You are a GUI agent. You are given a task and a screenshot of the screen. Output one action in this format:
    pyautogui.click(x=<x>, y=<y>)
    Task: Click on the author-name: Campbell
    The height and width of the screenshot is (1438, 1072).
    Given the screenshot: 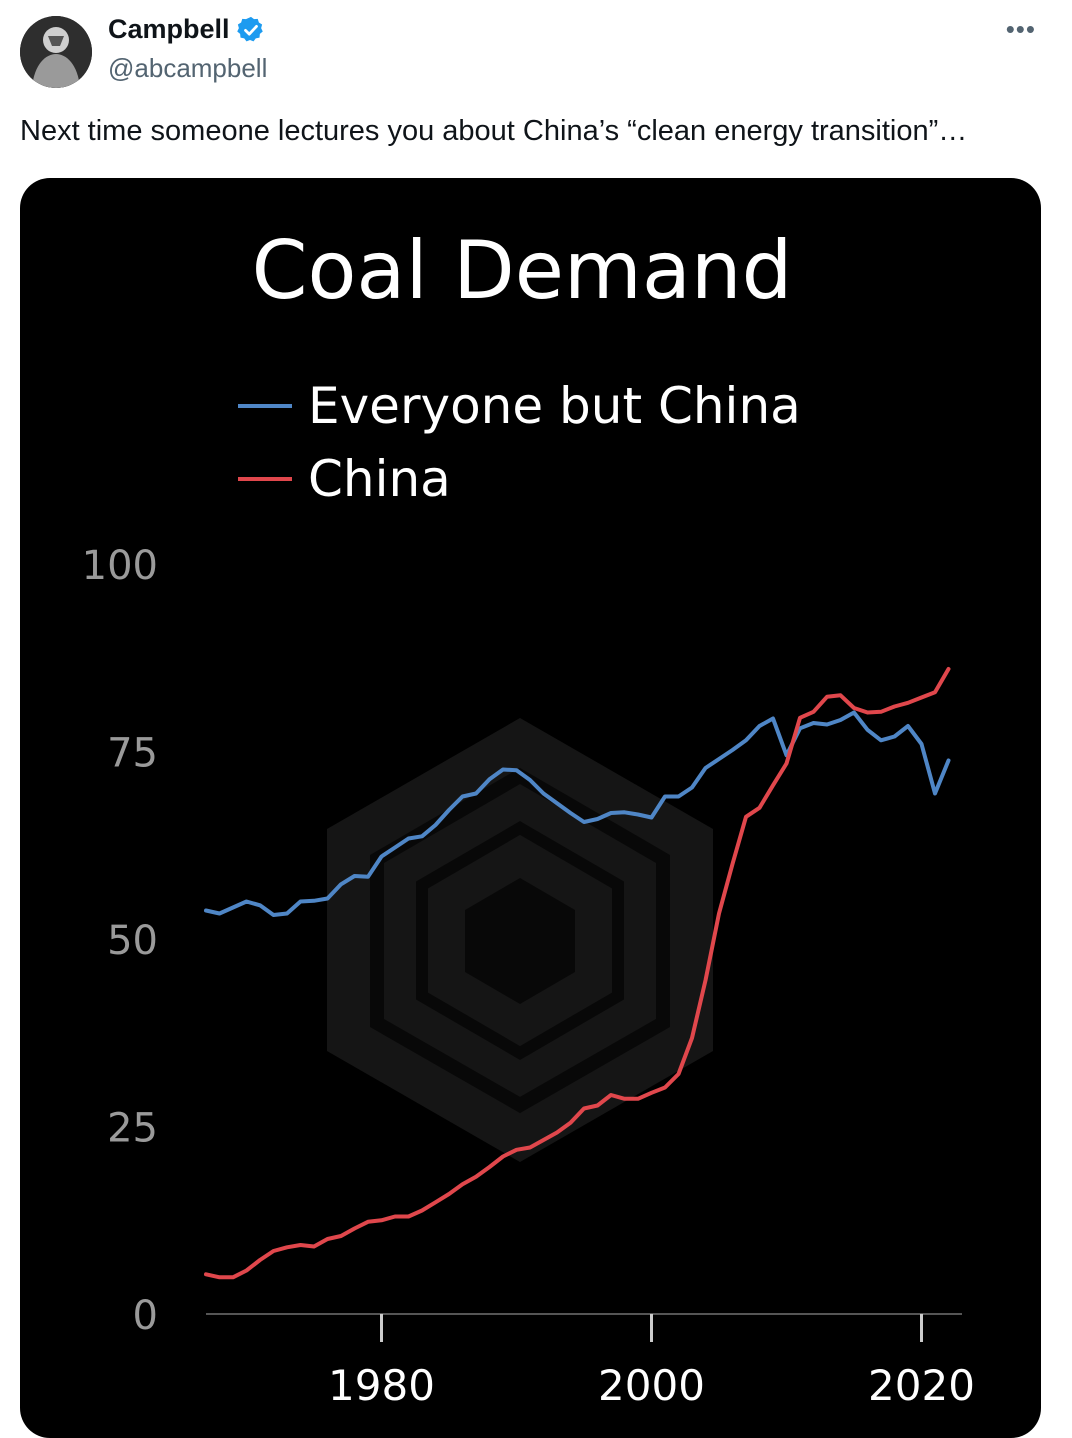 What is the action you would take?
    pyautogui.click(x=169, y=29)
    